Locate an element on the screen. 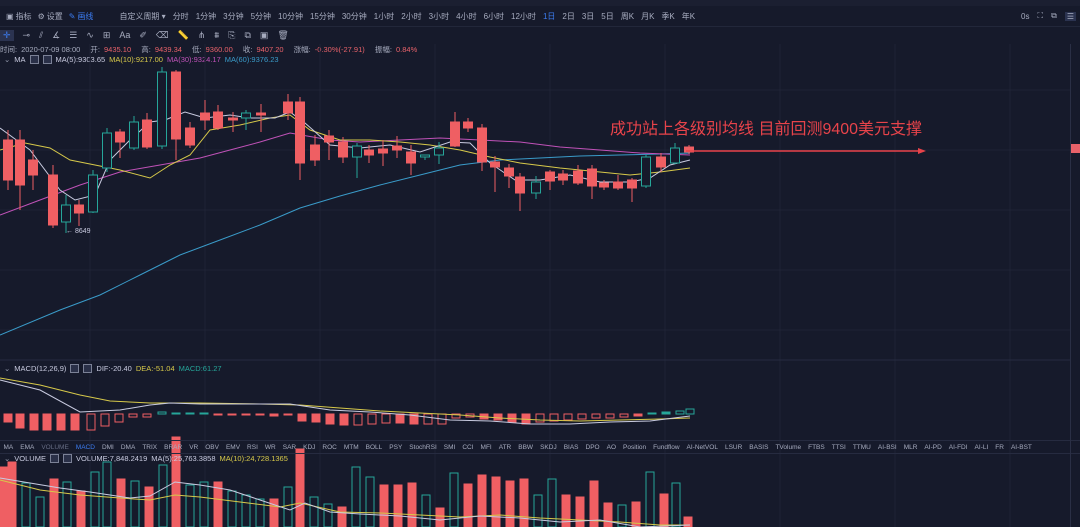 The image size is (1080, 527). settings-button: ⚙ 设置 is located at coordinates (50, 16).